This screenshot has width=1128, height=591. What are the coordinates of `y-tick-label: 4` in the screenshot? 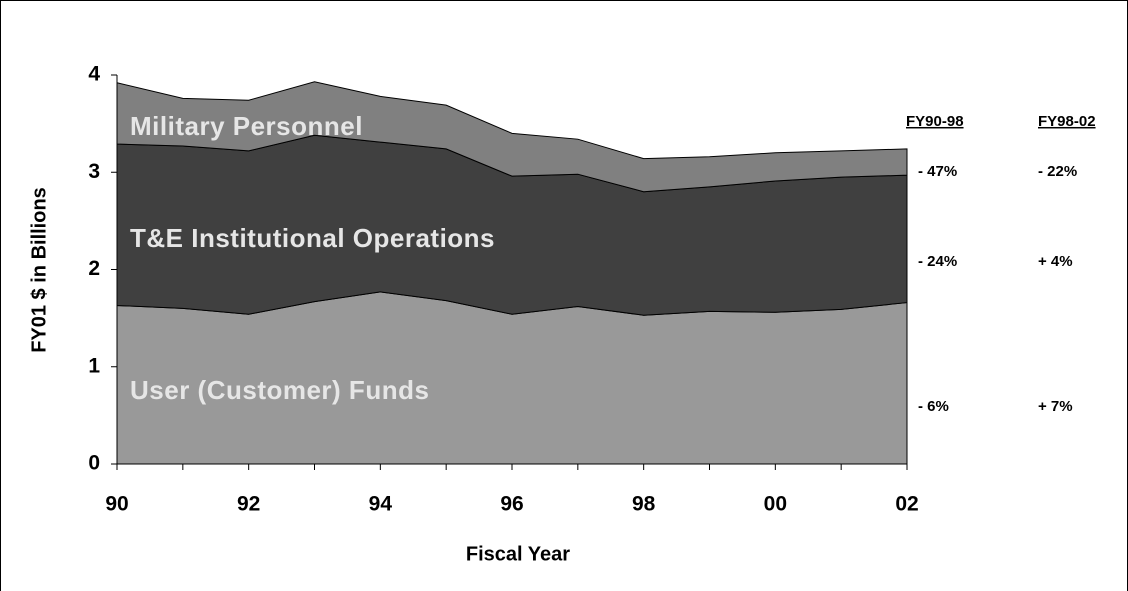 It's located at (94, 74).